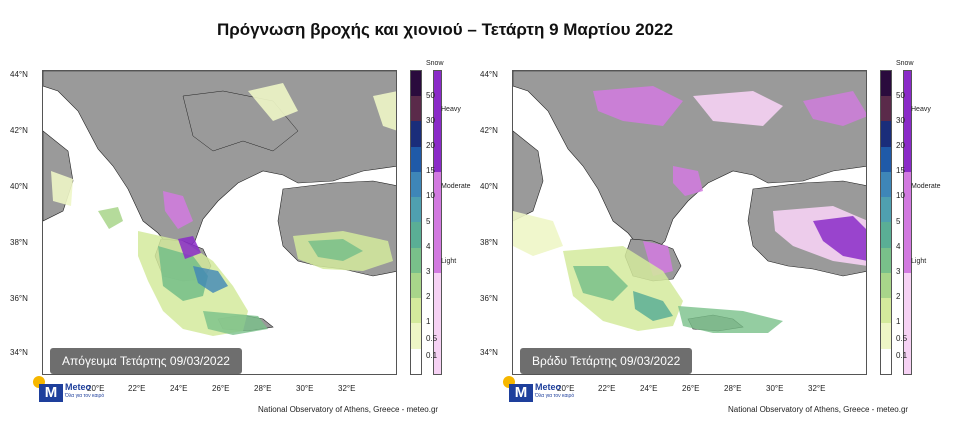  I want to click on period-label: Βράδυ Τετάρτης 09/03/2022, so click(606, 361).